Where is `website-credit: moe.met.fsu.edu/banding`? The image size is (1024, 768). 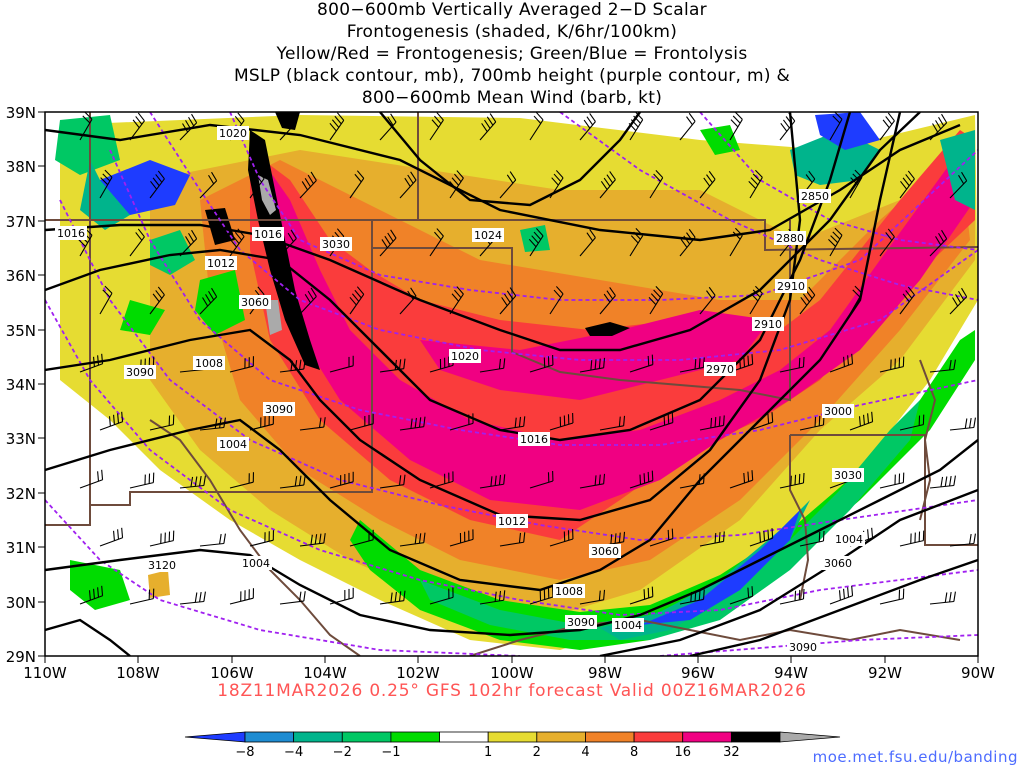 website-credit: moe.met.fsu.edu/banding is located at coordinates (915, 757).